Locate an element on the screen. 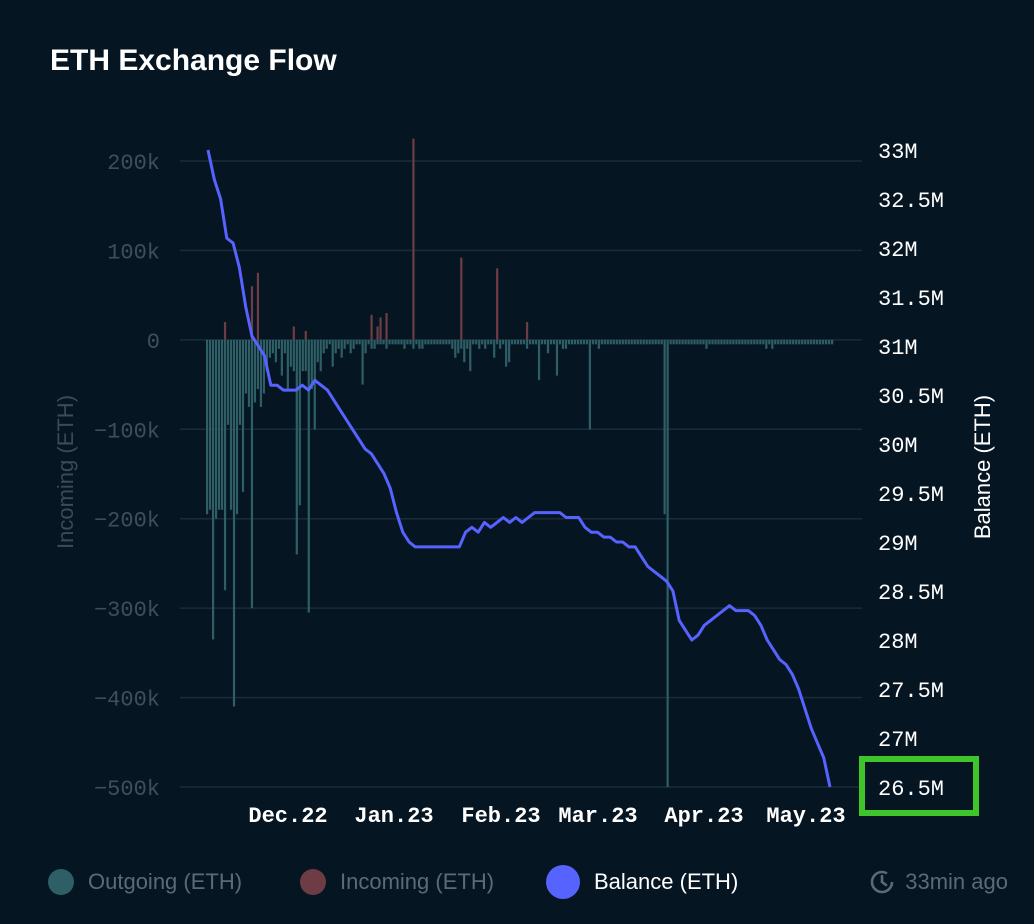 The image size is (1034, 924). left-tick-label: −500k is located at coordinates (127, 789).